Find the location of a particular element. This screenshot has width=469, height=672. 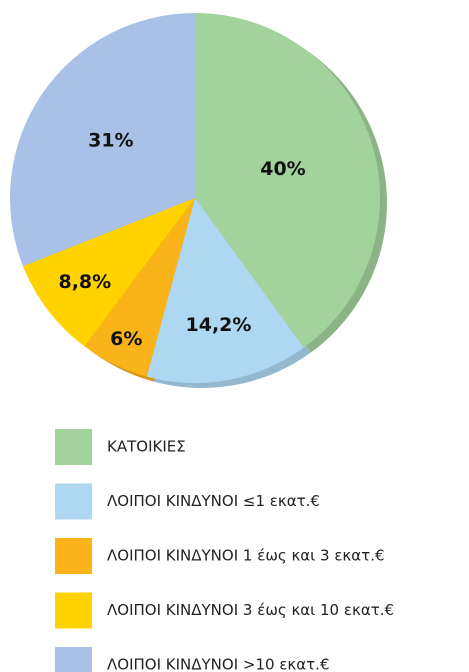

legend-label: ΛΟΙΠΟΙ ΚΙΝΔΥΝΟΙ >10 εκατ.€ is located at coordinates (218, 664).